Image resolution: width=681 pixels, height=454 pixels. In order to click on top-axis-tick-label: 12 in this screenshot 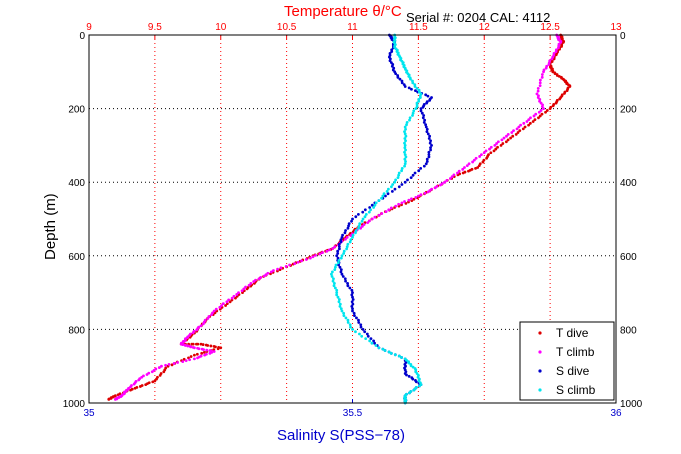, I will do `click(485, 27)`.